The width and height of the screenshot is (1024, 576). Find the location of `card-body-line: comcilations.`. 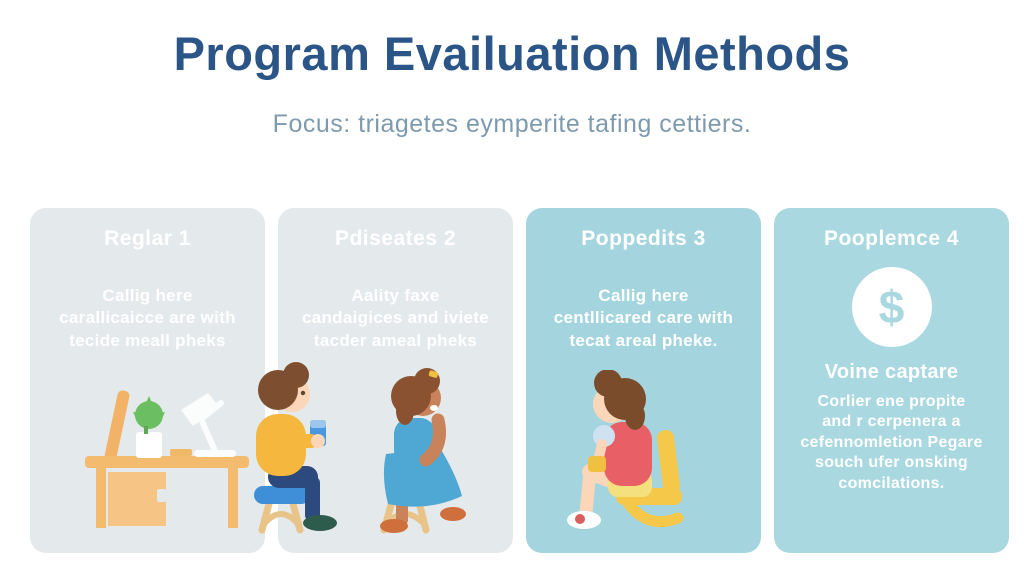

card-body-line: comcilations. is located at coordinates (891, 483).